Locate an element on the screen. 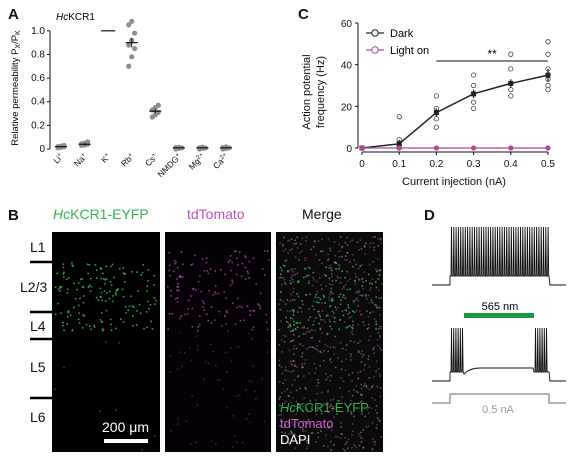  panel-a-xtick-label: Mg2+ is located at coordinates (197, 161).